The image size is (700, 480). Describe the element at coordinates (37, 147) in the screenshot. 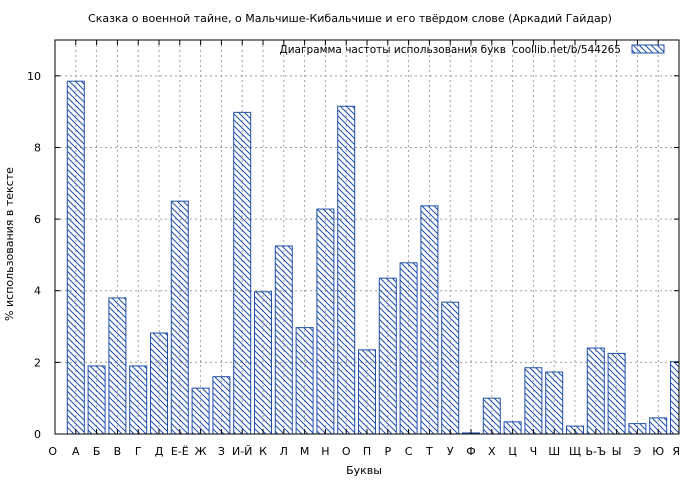

I see `y-tick-label: 8` at that location.